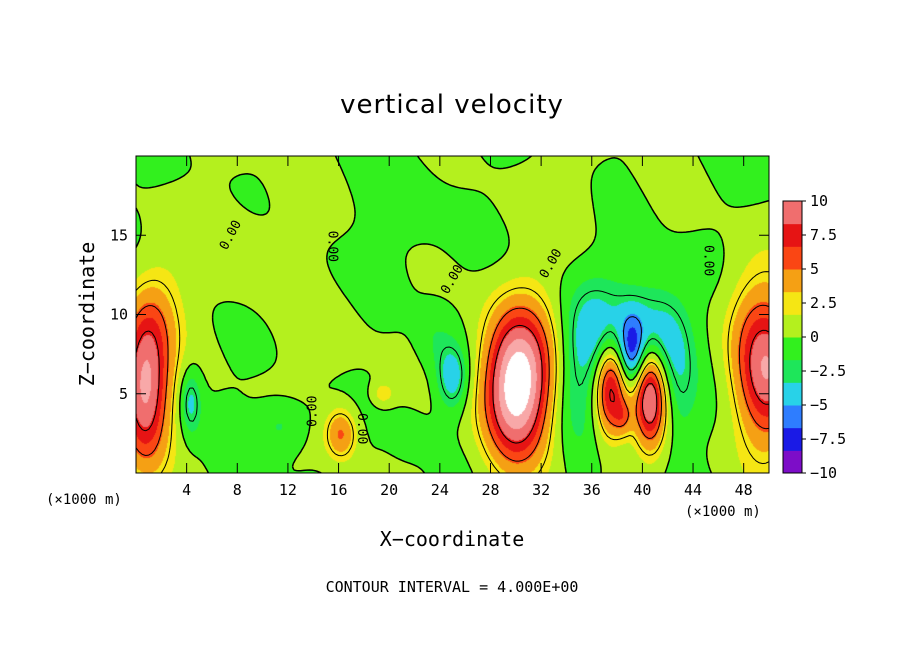 This screenshot has width=904, height=654. I want to click on x-tick-label: 28, so click(490, 490).